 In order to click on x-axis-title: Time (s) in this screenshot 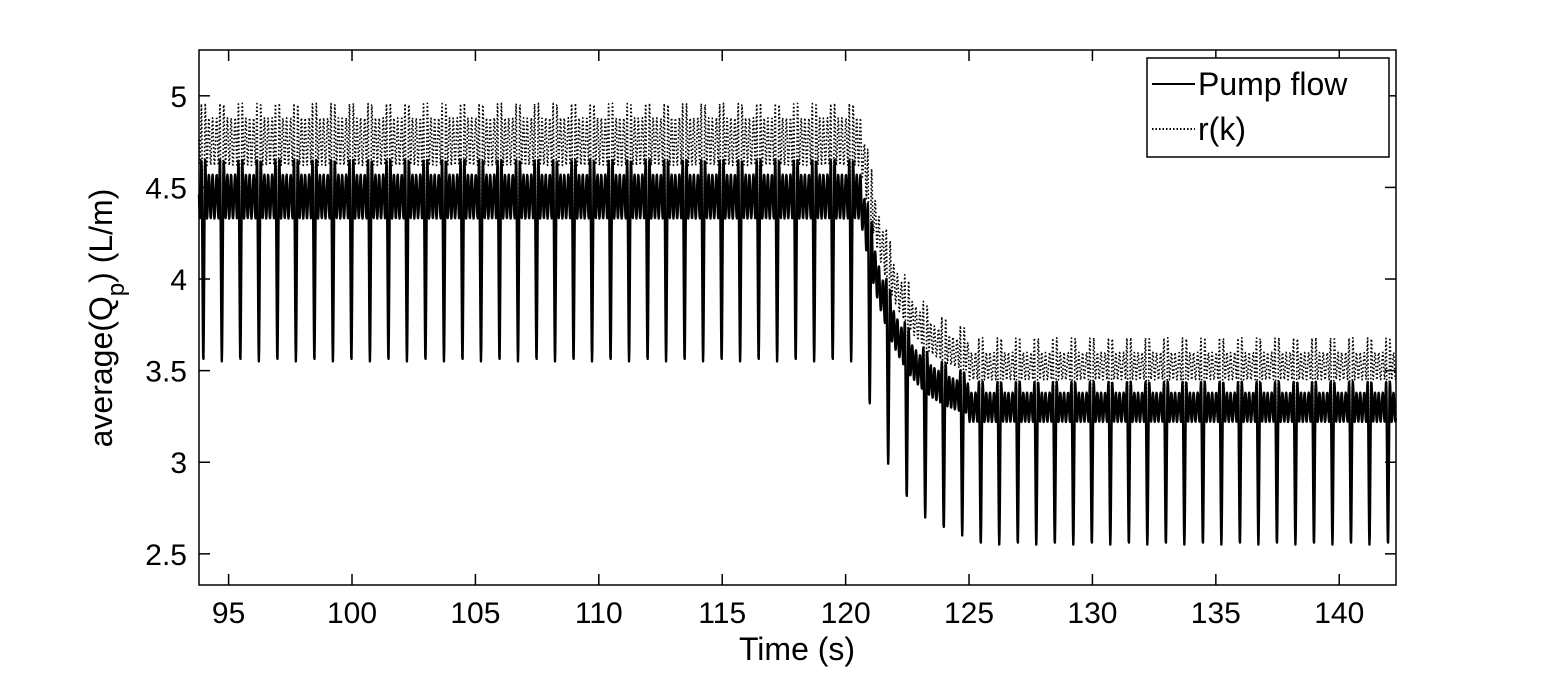, I will do `click(797, 649)`.